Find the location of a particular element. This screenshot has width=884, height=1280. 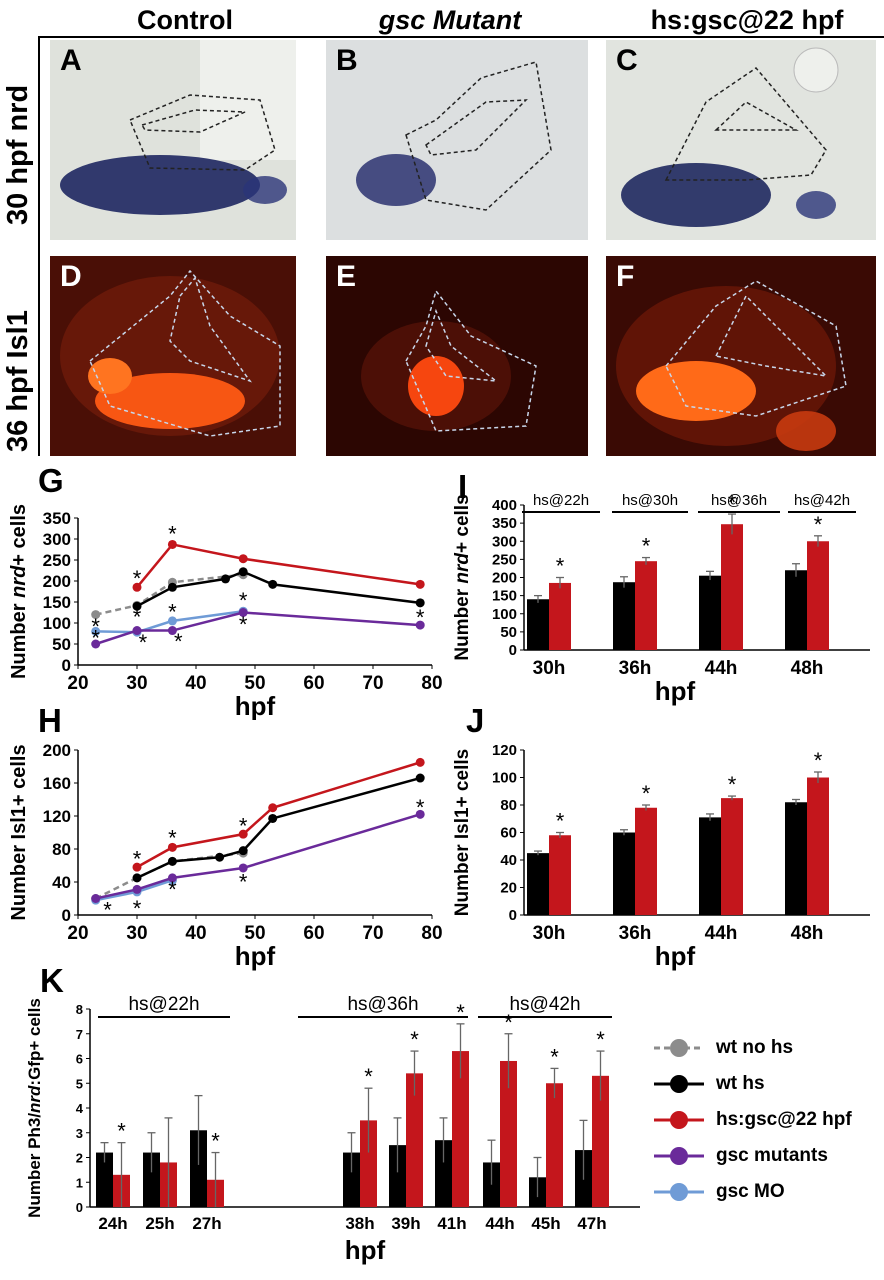

micrograph-panel-c: C is located at coordinates (741, 140).